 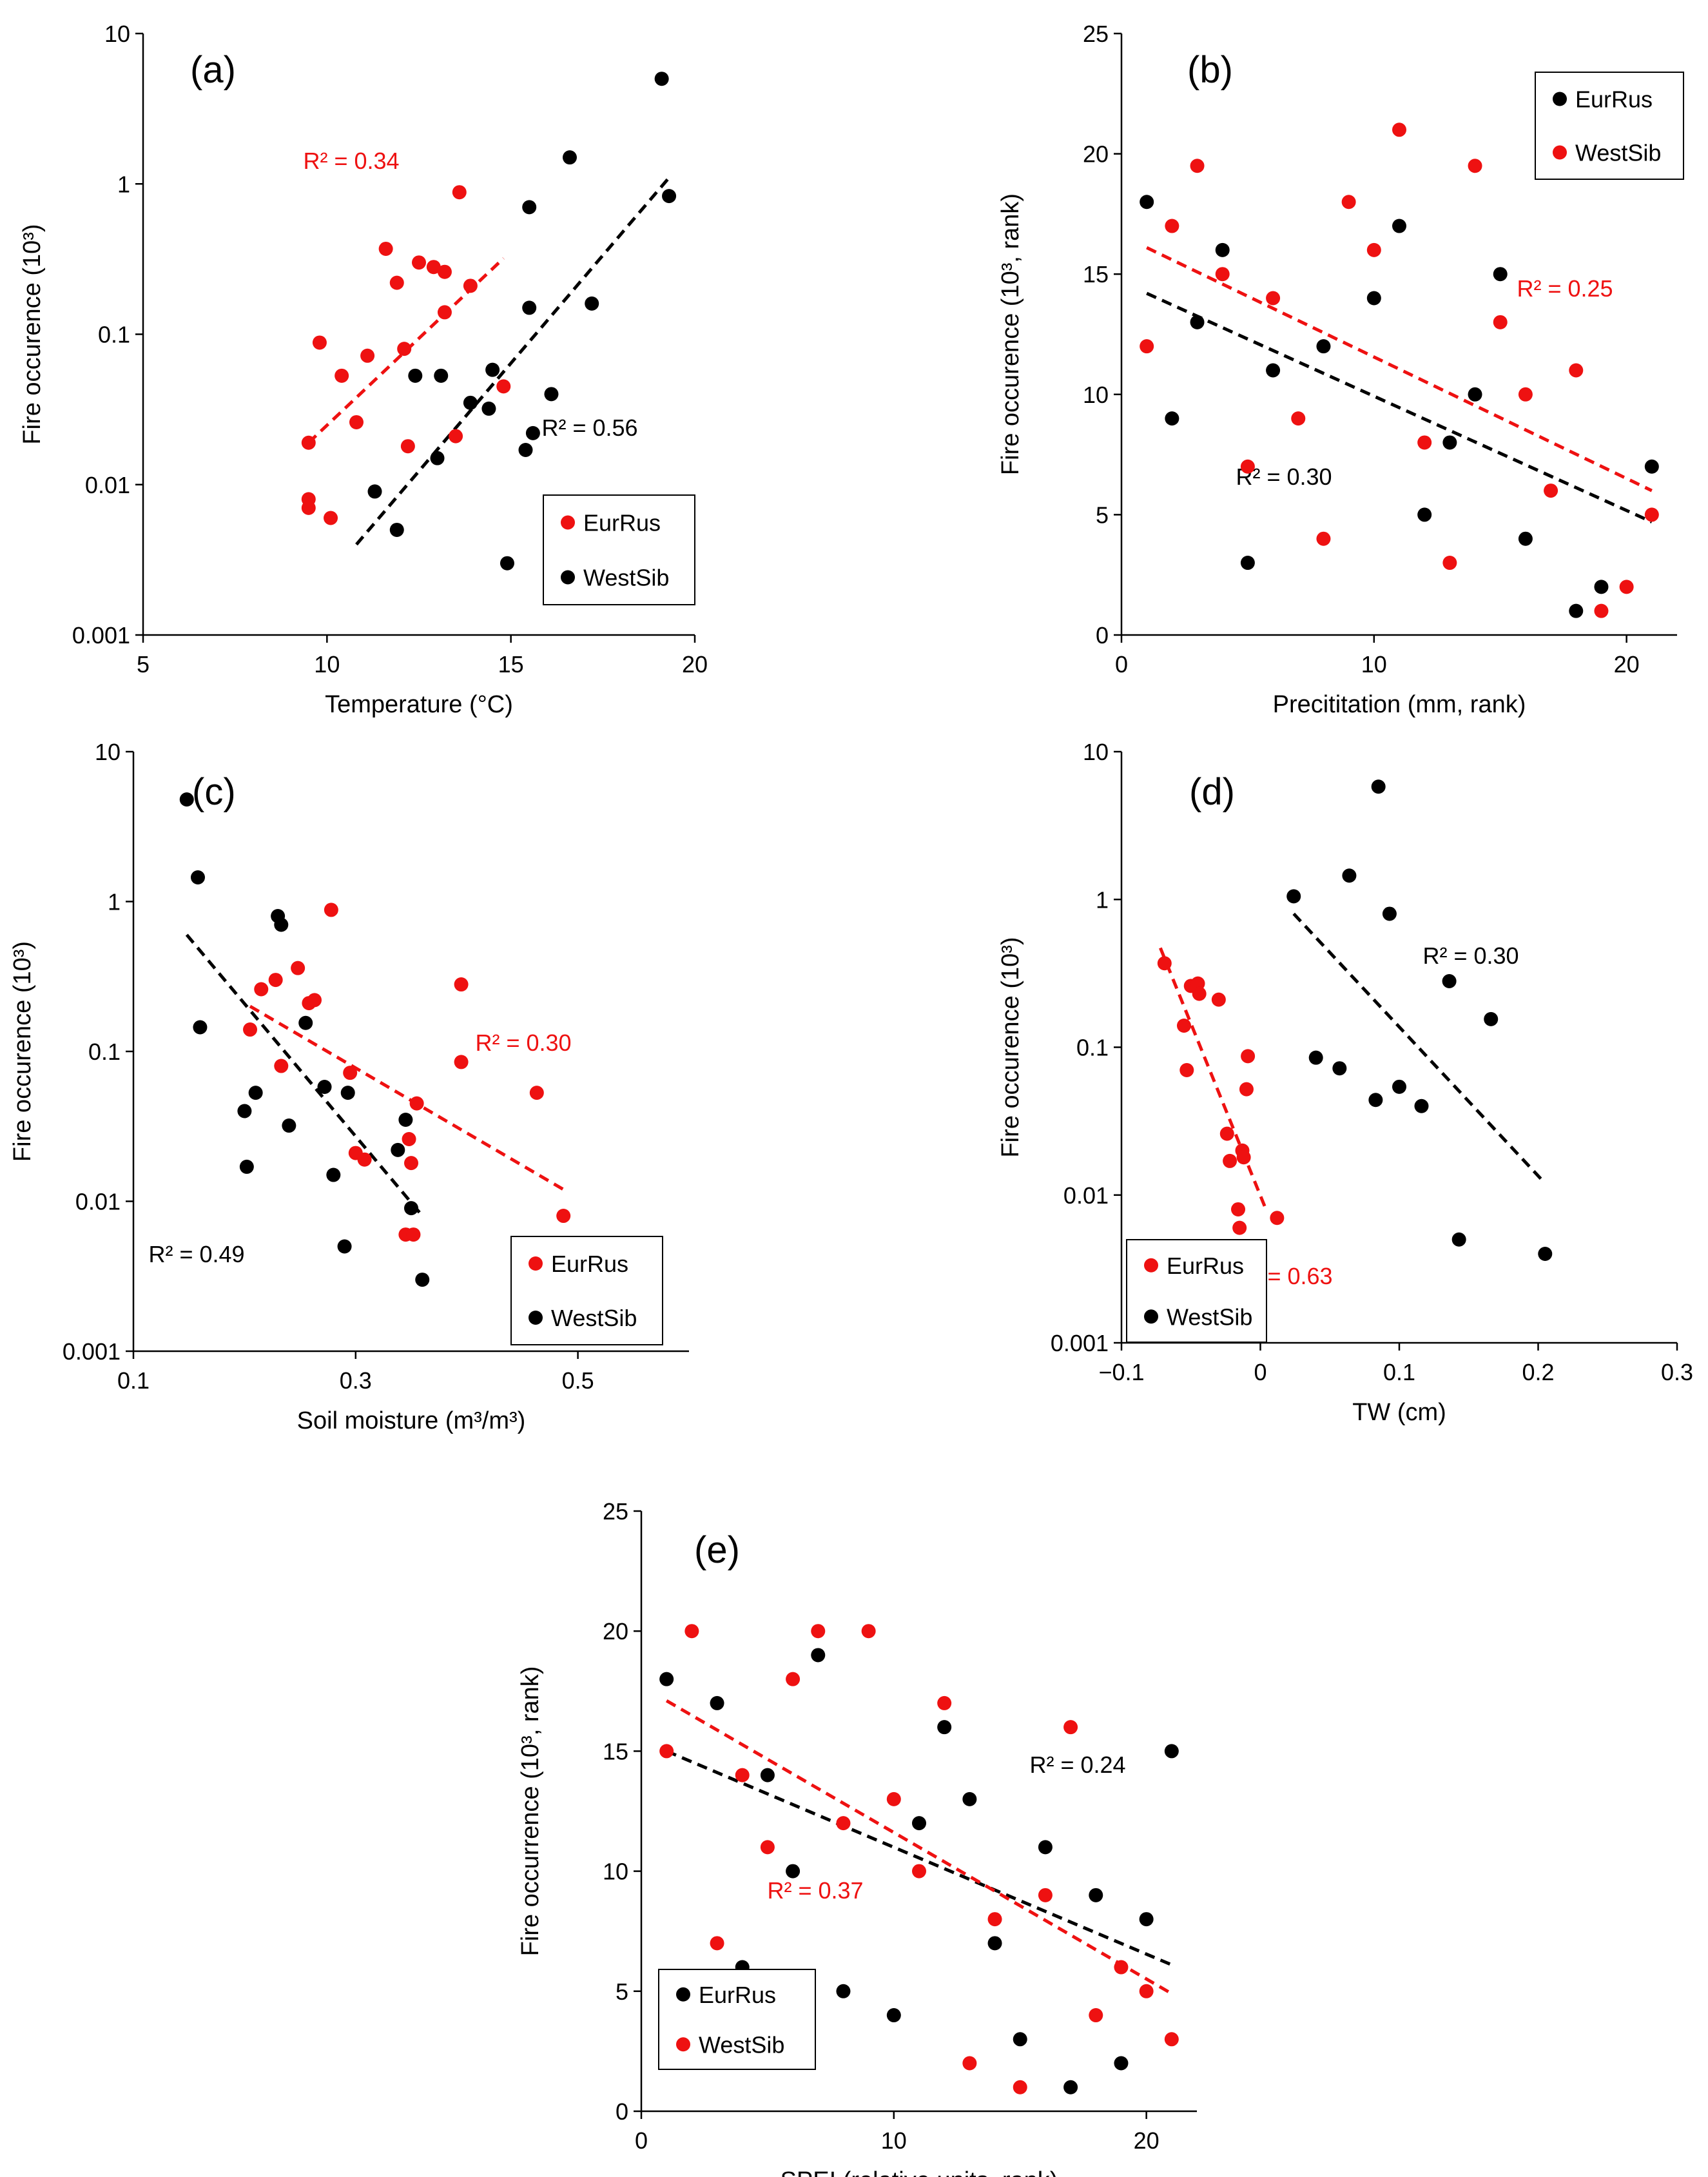 What do you see at coordinates (1400, 704) in the screenshot?
I see `x-axis-title: Precititation (mm, rank)` at bounding box center [1400, 704].